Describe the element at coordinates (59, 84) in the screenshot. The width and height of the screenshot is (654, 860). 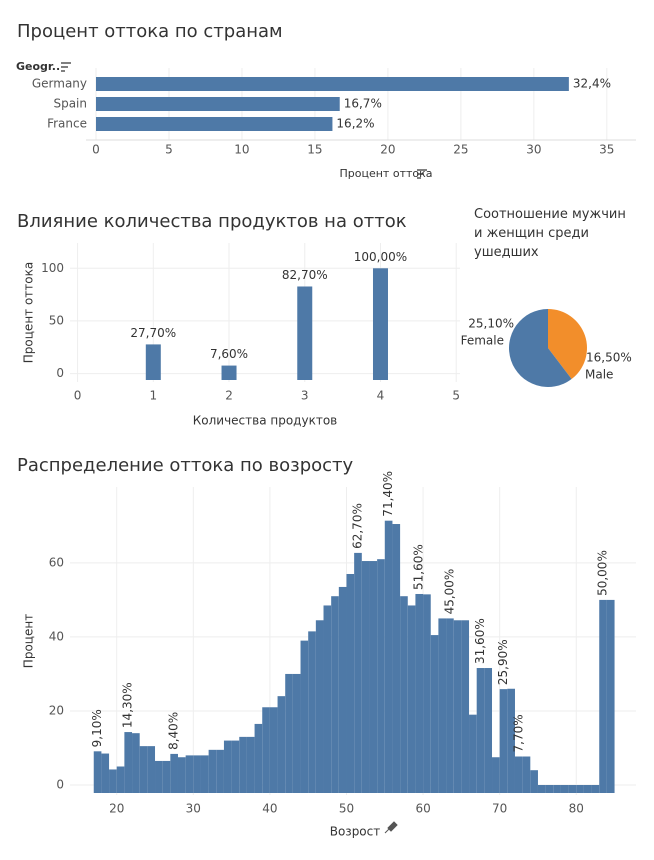
I see `category-label: Germany` at that location.